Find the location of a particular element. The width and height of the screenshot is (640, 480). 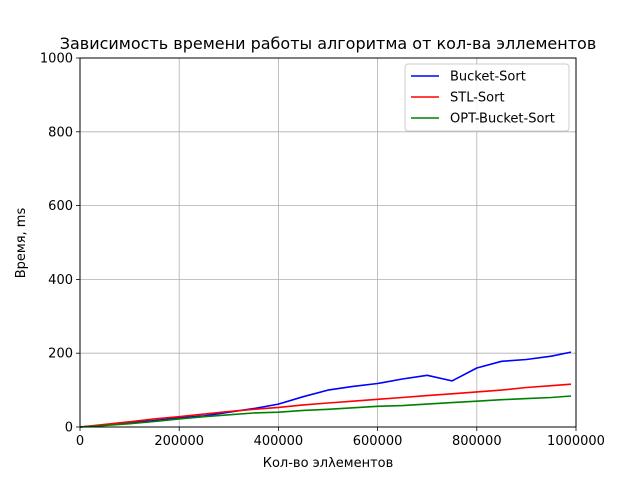

legend-label-stl-sort: STL-Sort is located at coordinates (477, 98).